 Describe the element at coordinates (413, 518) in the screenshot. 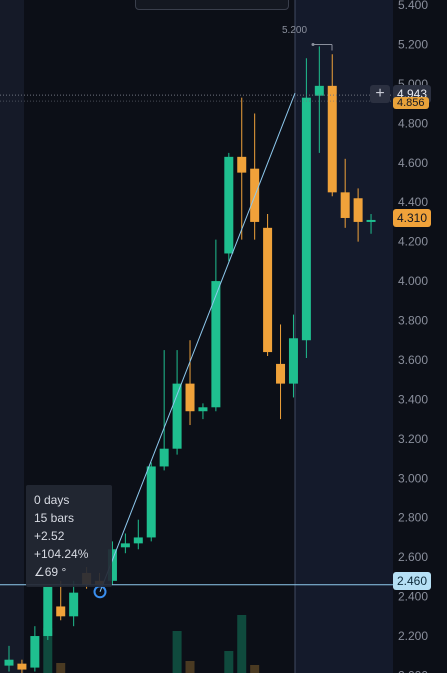

I see `price-axis-label: 2.800` at that location.